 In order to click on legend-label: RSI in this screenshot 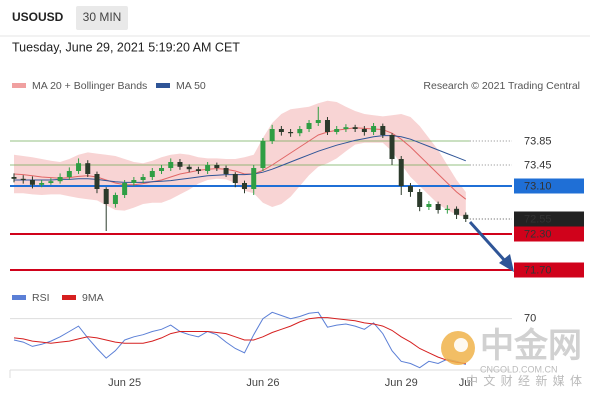, I will do `click(41, 298)`.